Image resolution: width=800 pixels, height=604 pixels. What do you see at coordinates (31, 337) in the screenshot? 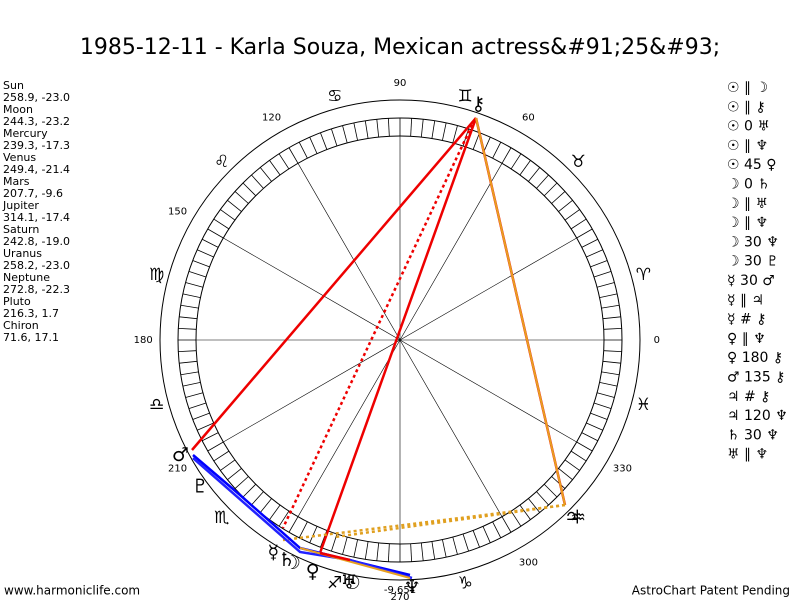
I see `planet-coords: 71.6, 17.1` at bounding box center [31, 337].